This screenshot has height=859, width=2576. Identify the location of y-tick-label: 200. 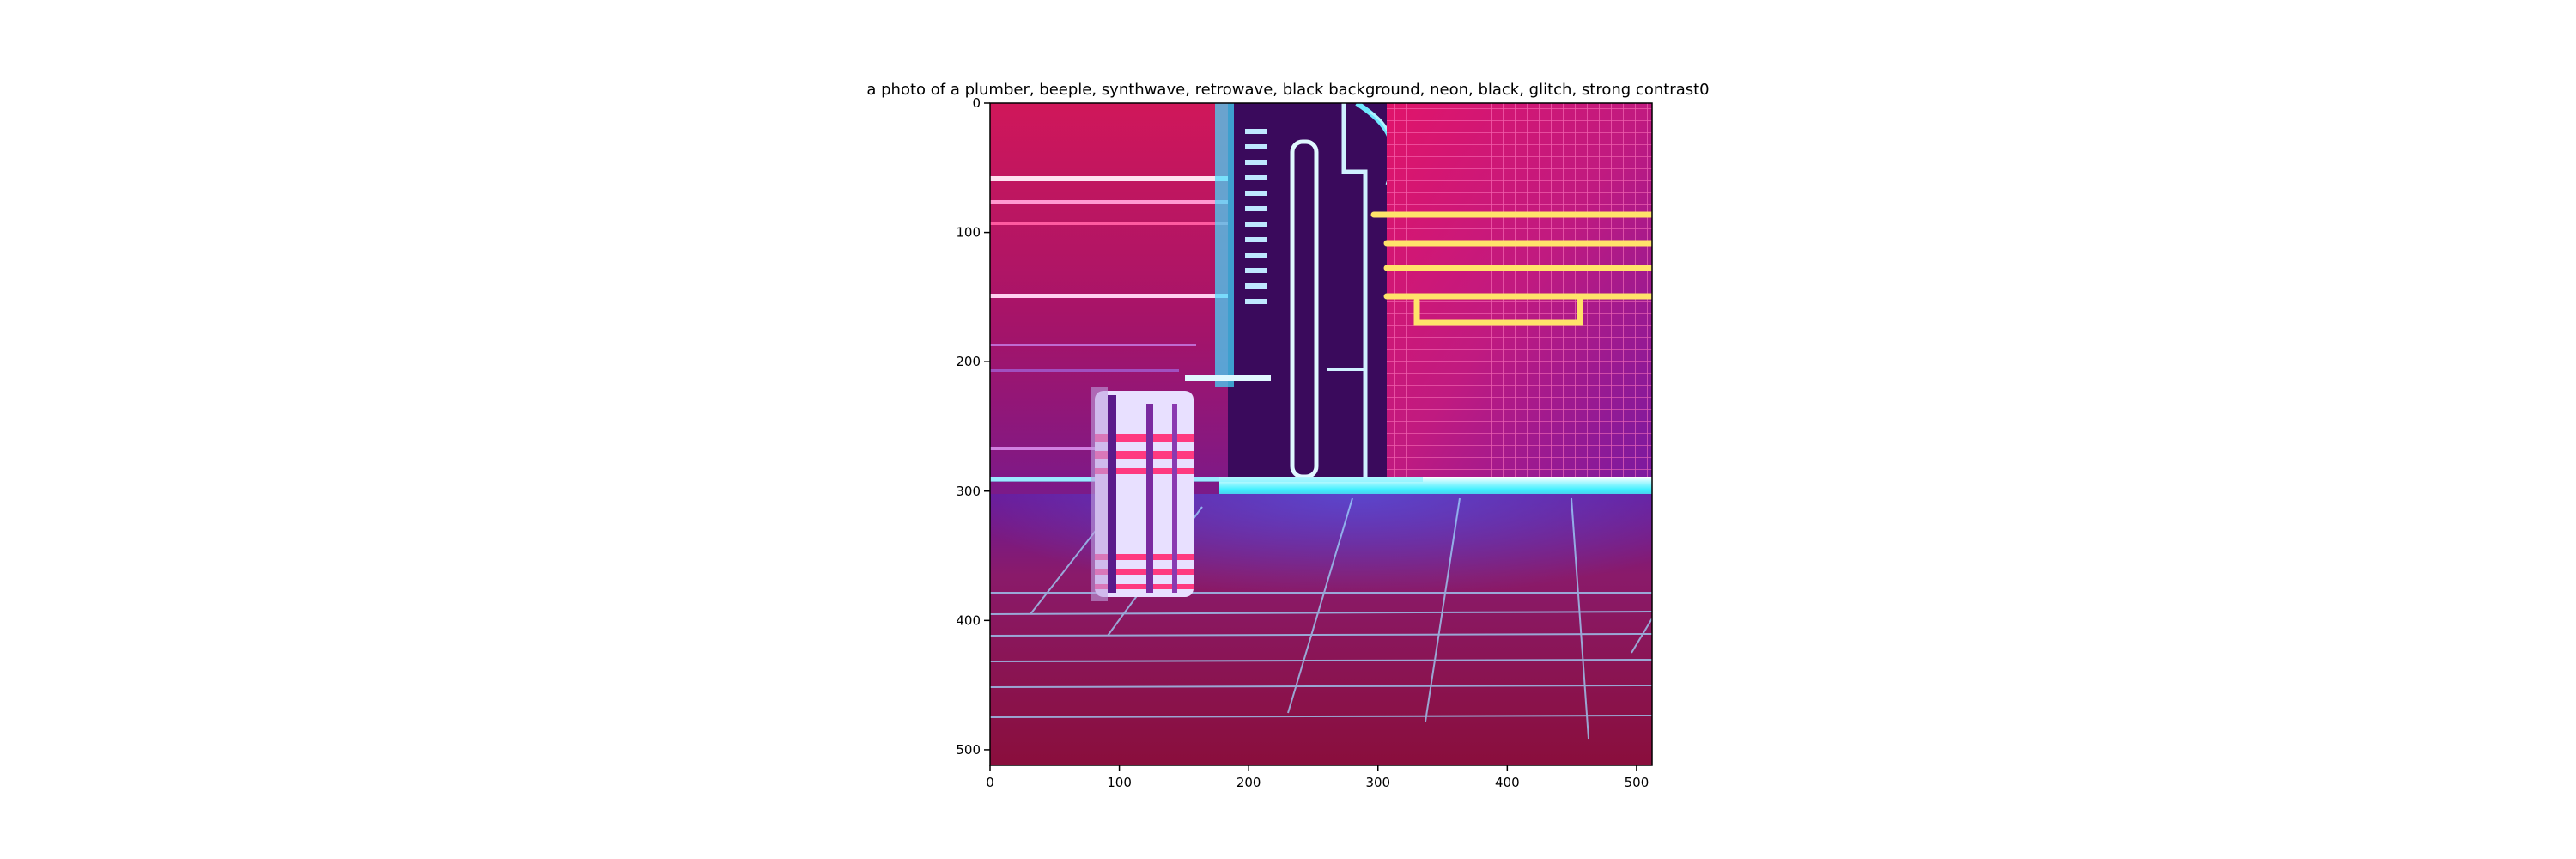
(969, 361).